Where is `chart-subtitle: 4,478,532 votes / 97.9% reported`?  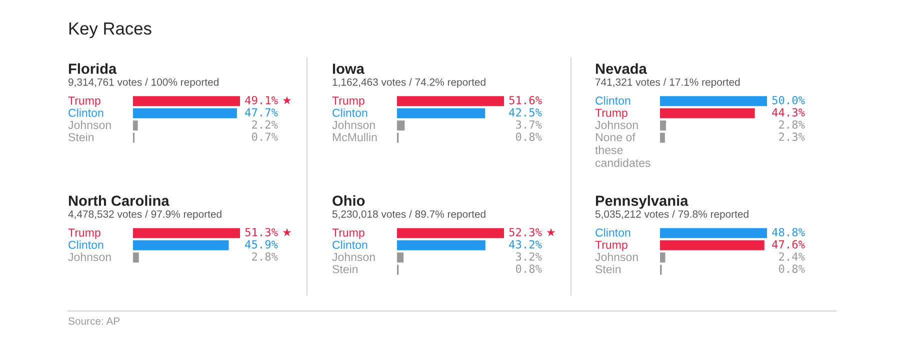 chart-subtitle: 4,478,532 votes / 97.9% reported is located at coordinates (145, 215).